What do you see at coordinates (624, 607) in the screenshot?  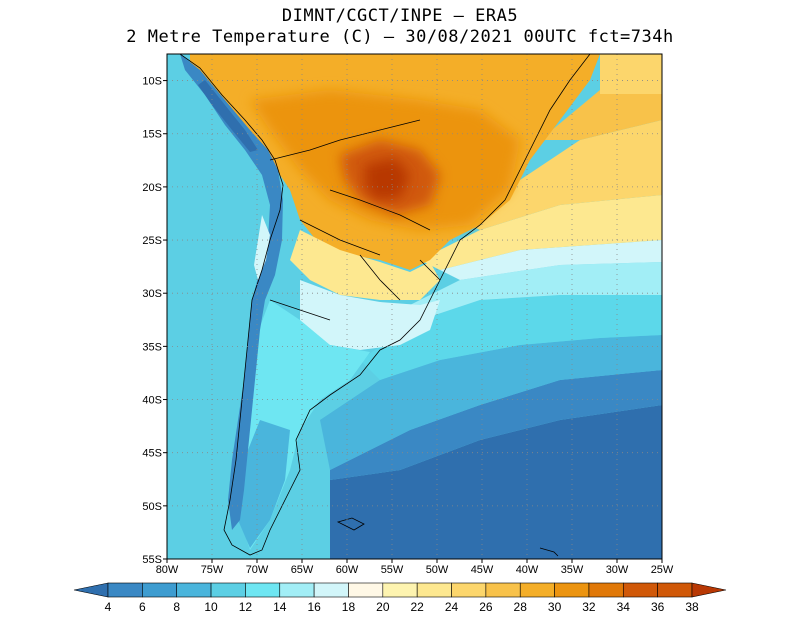 I see `colorbar-label: 34` at bounding box center [624, 607].